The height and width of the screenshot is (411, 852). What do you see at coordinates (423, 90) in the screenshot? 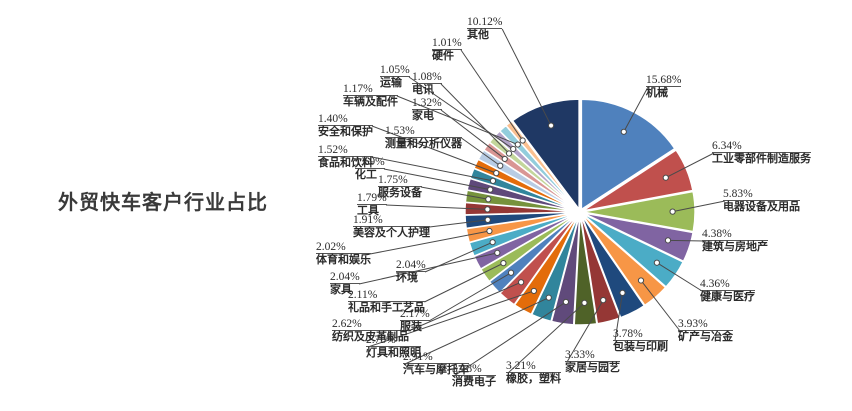
I see `pie-slice-name: 电讯` at bounding box center [423, 90].